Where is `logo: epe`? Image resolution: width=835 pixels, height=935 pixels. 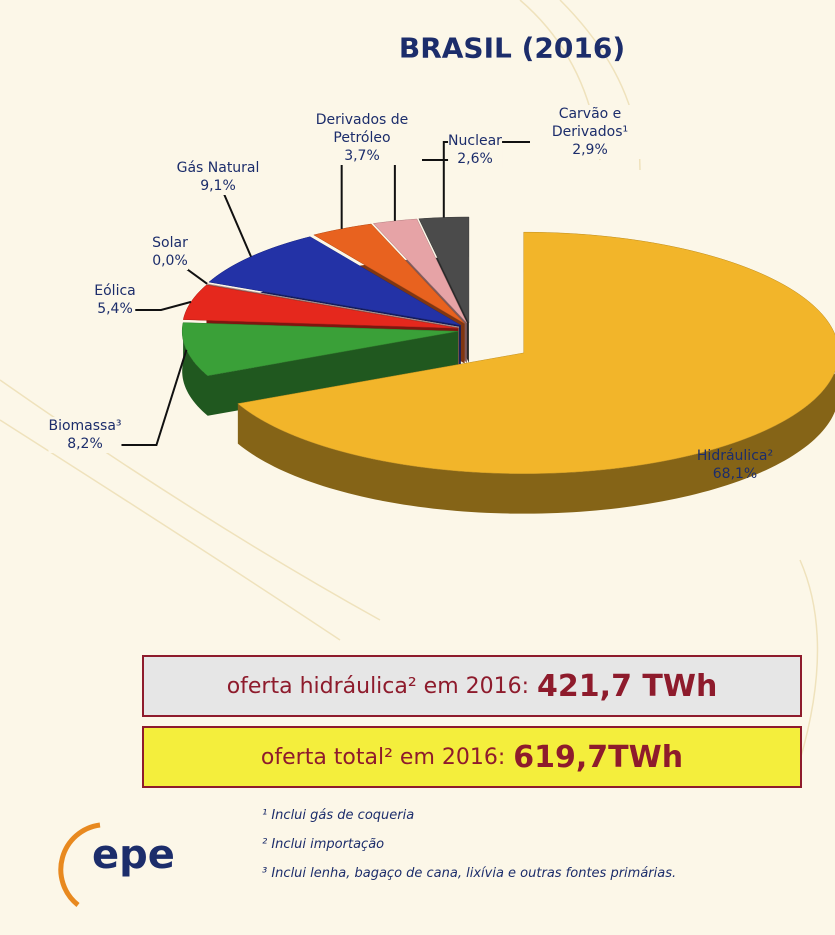 logo: epe is located at coordinates (133, 855).